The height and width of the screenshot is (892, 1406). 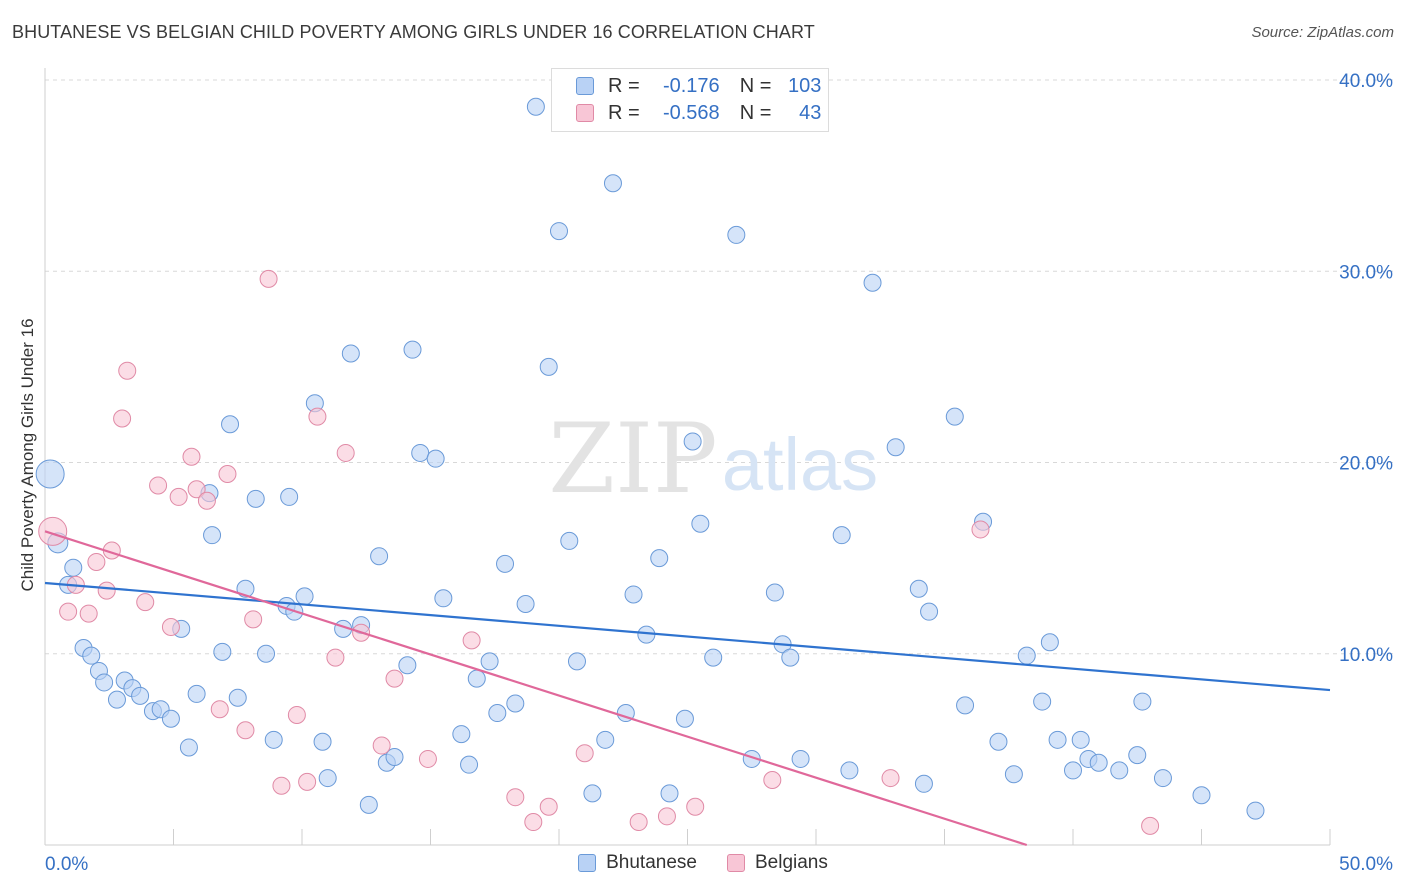 I want to click on y-axis-label: Child Poverty Among Girls Under 16, so click(x=27, y=455).